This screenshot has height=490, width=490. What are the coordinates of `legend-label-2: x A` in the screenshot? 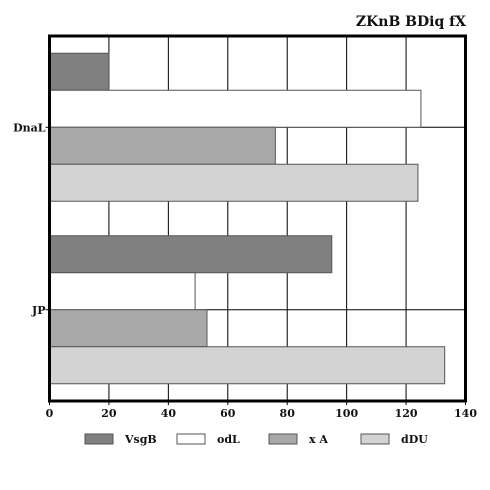 It's located at (318, 439).